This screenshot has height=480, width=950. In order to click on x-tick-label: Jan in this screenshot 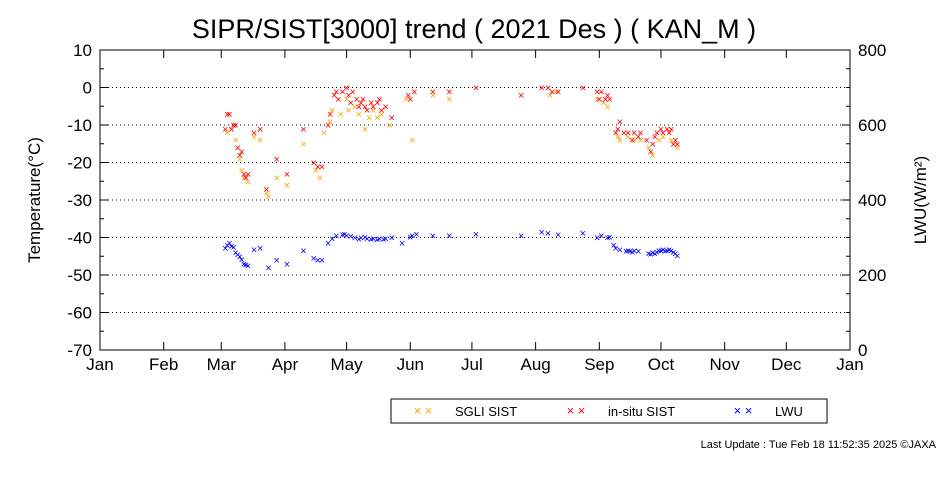, I will do `click(849, 364)`.